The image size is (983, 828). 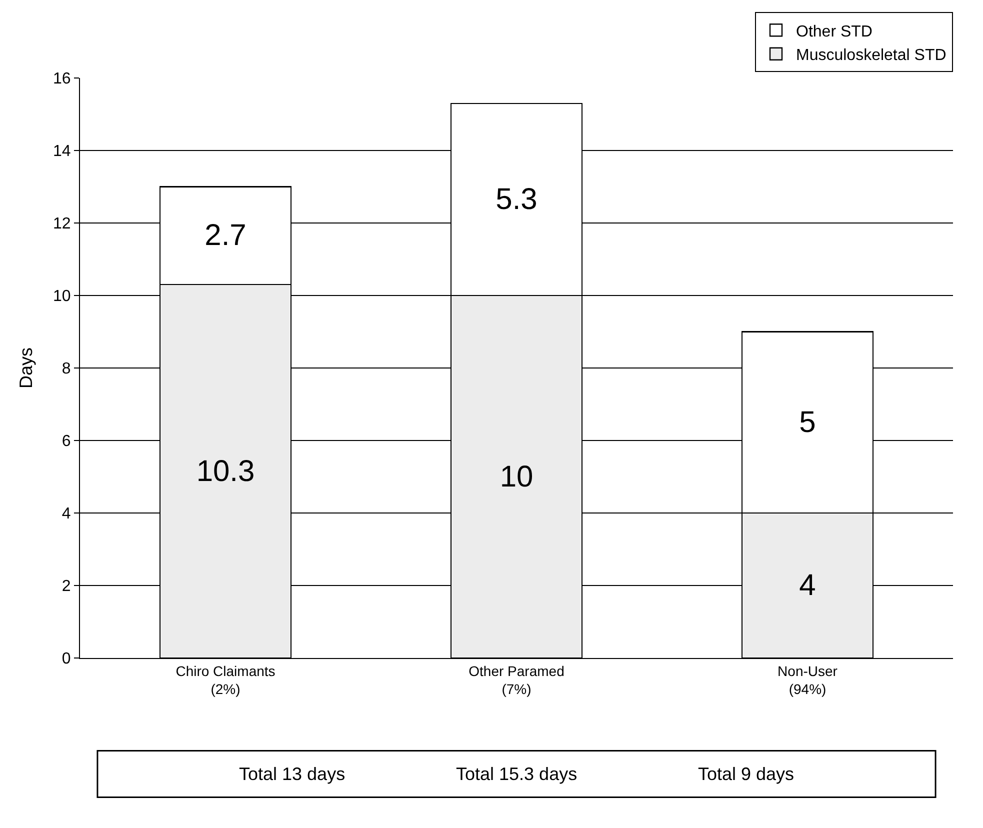 I want to click on y-tick-label: 0, so click(x=66, y=659).